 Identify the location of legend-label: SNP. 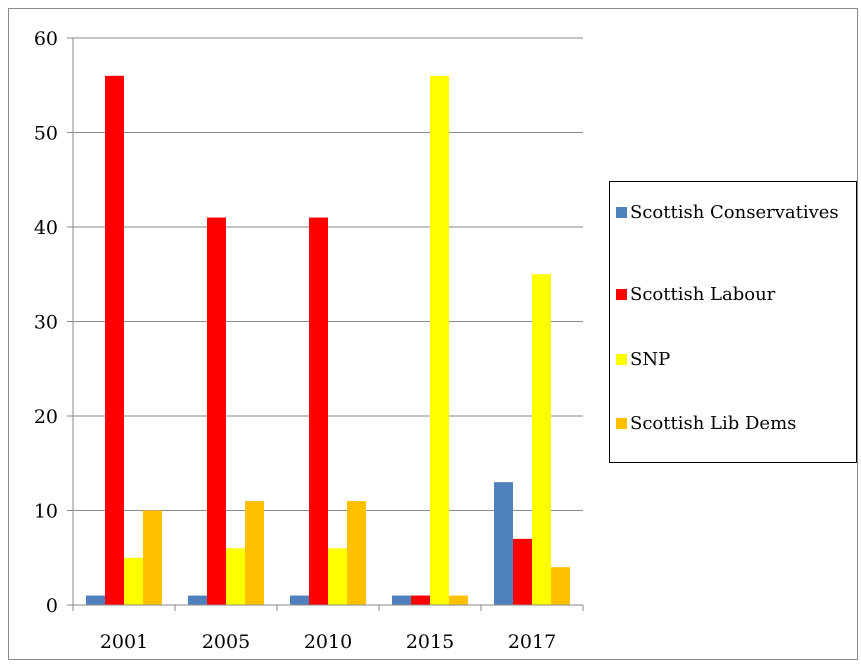
(650, 359).